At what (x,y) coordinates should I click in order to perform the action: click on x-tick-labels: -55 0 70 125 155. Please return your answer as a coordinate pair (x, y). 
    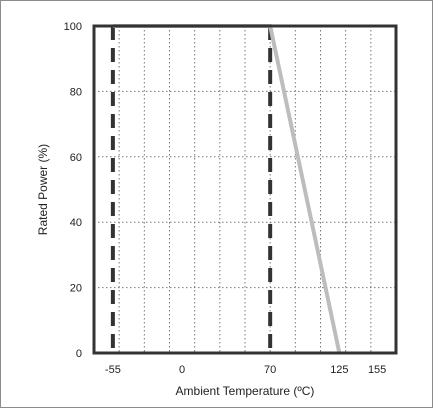
    Looking at the image, I should click on (245, 370).